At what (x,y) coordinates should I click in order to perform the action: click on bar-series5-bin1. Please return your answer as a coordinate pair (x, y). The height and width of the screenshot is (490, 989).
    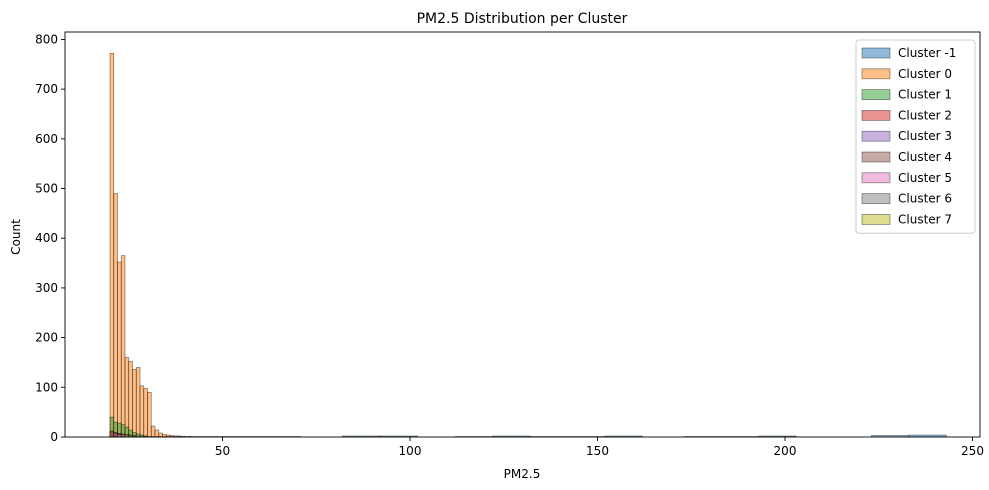
    Looking at the image, I should click on (115, 435).